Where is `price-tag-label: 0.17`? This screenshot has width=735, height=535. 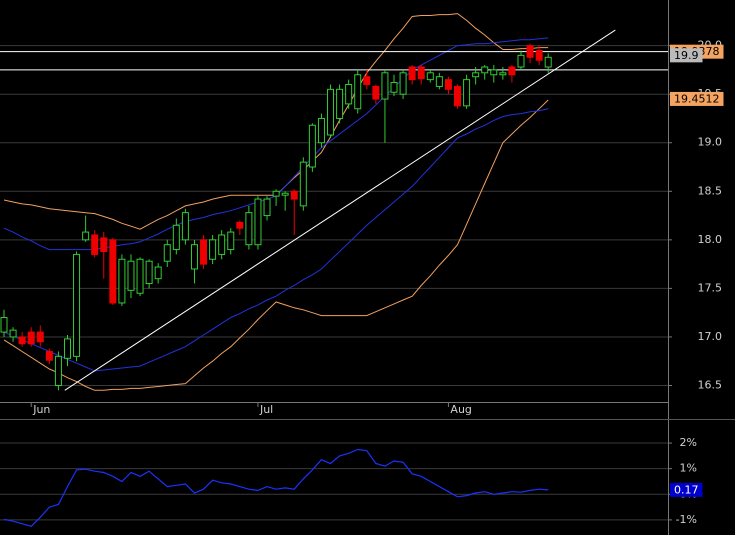 price-tag-label: 0.17 is located at coordinates (686, 489).